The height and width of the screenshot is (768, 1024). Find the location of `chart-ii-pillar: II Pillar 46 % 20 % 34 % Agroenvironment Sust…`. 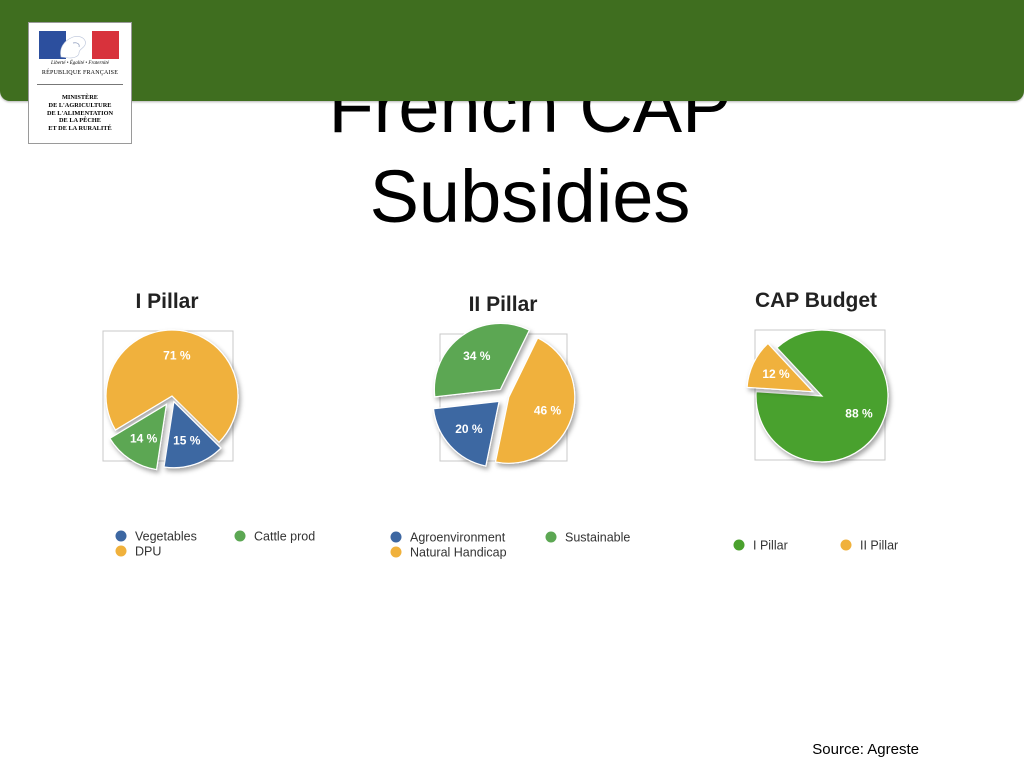

chart-ii-pillar: II Pillar 46 % 20 % 34 % Agroenvironment Sust… is located at coordinates (510, 426).